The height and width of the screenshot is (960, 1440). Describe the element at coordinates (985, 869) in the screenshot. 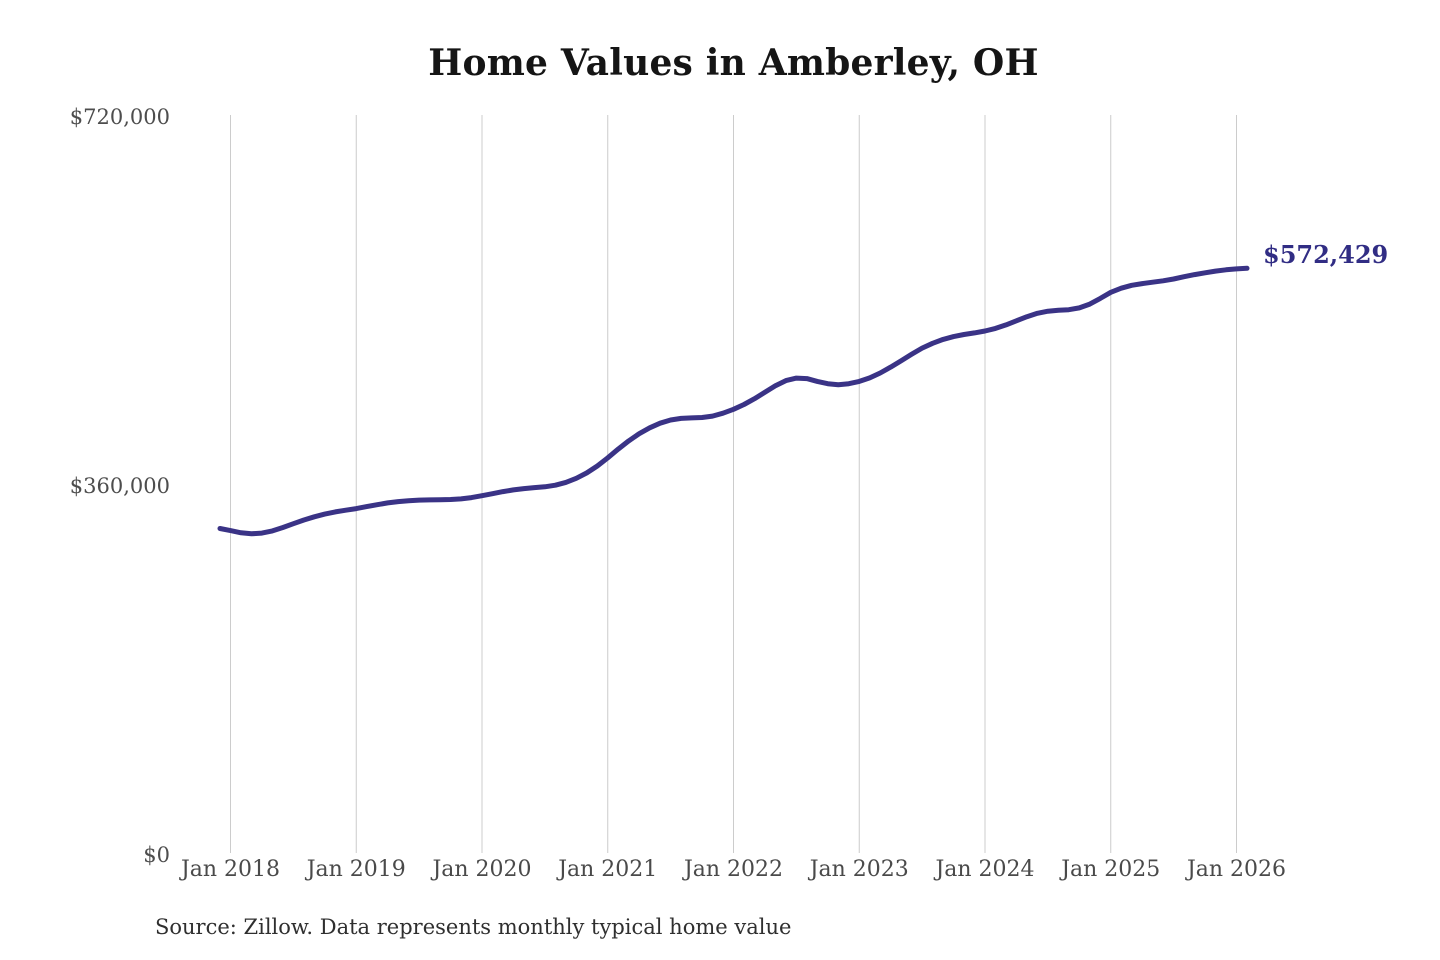

I see `x-tick-label-2024-01: Jan 2024` at that location.